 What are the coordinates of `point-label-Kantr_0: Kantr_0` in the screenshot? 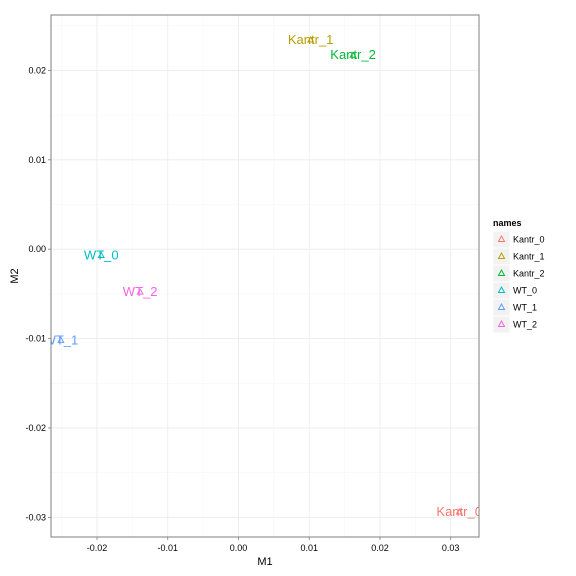 It's located at (459, 511).